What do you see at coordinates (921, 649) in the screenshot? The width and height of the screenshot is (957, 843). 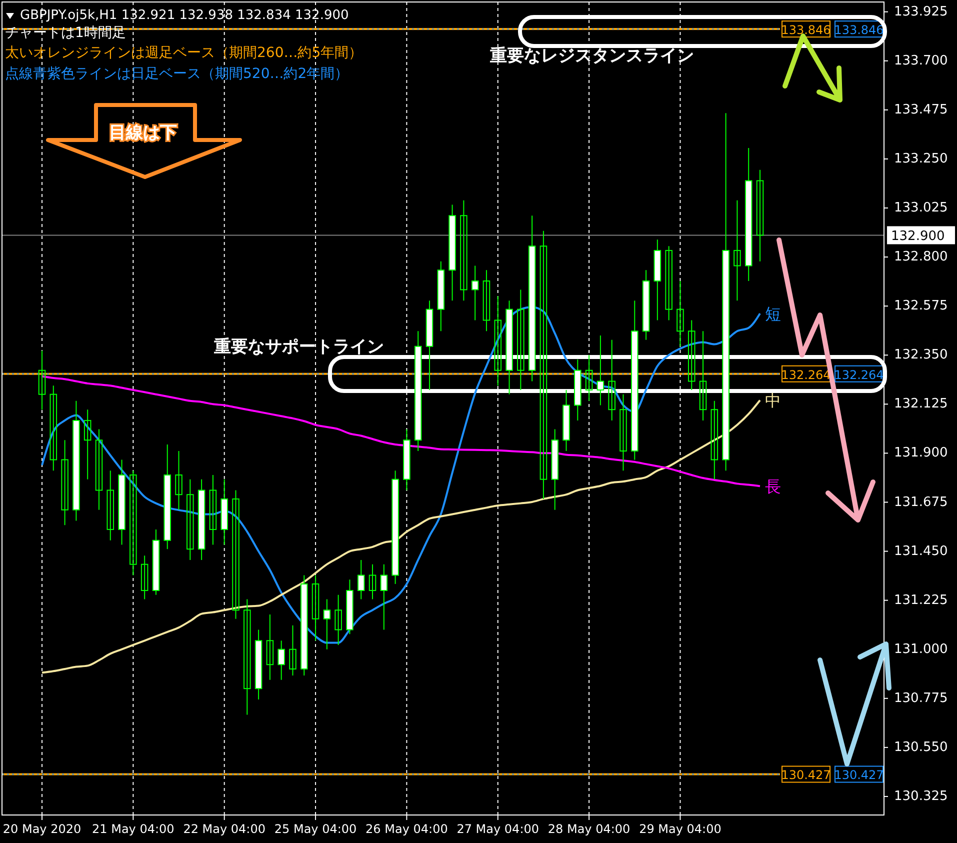 I see `y-tick-label: 131.000` at bounding box center [921, 649].